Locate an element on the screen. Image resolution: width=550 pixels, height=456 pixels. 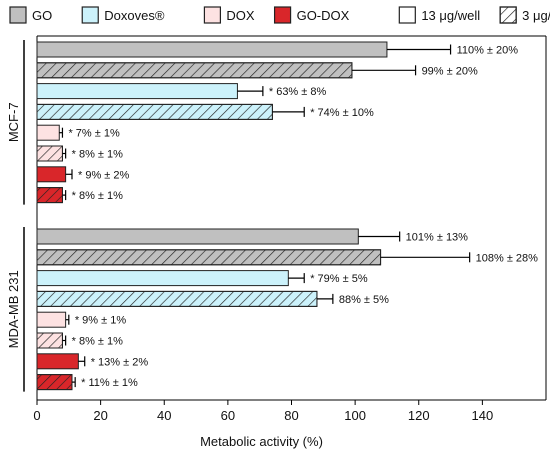
legend-label-5: 13 μg/well is located at coordinates (450, 15).